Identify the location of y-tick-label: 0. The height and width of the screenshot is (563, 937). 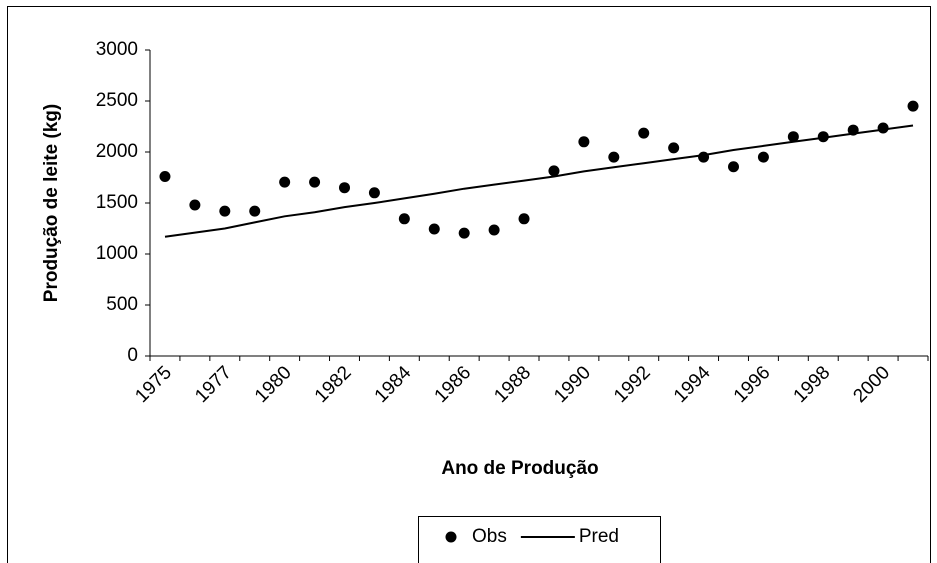
(132, 355).